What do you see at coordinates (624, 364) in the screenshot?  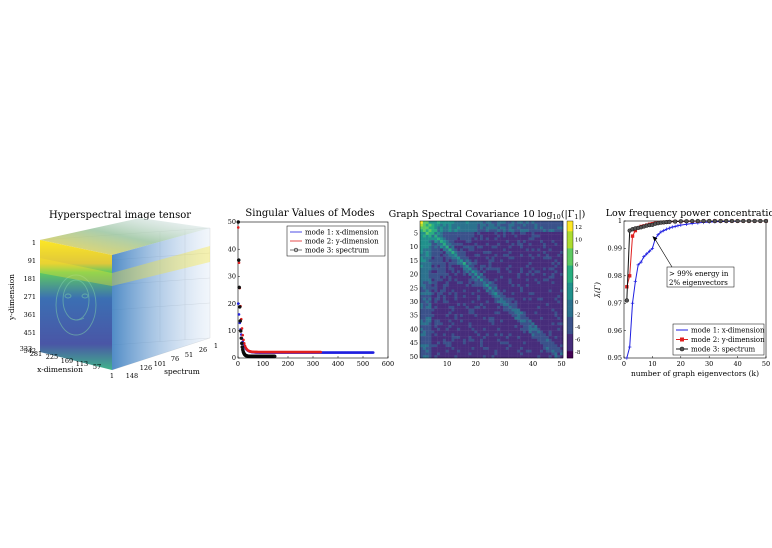 I see `pc-x-tick: 0` at bounding box center [624, 364].